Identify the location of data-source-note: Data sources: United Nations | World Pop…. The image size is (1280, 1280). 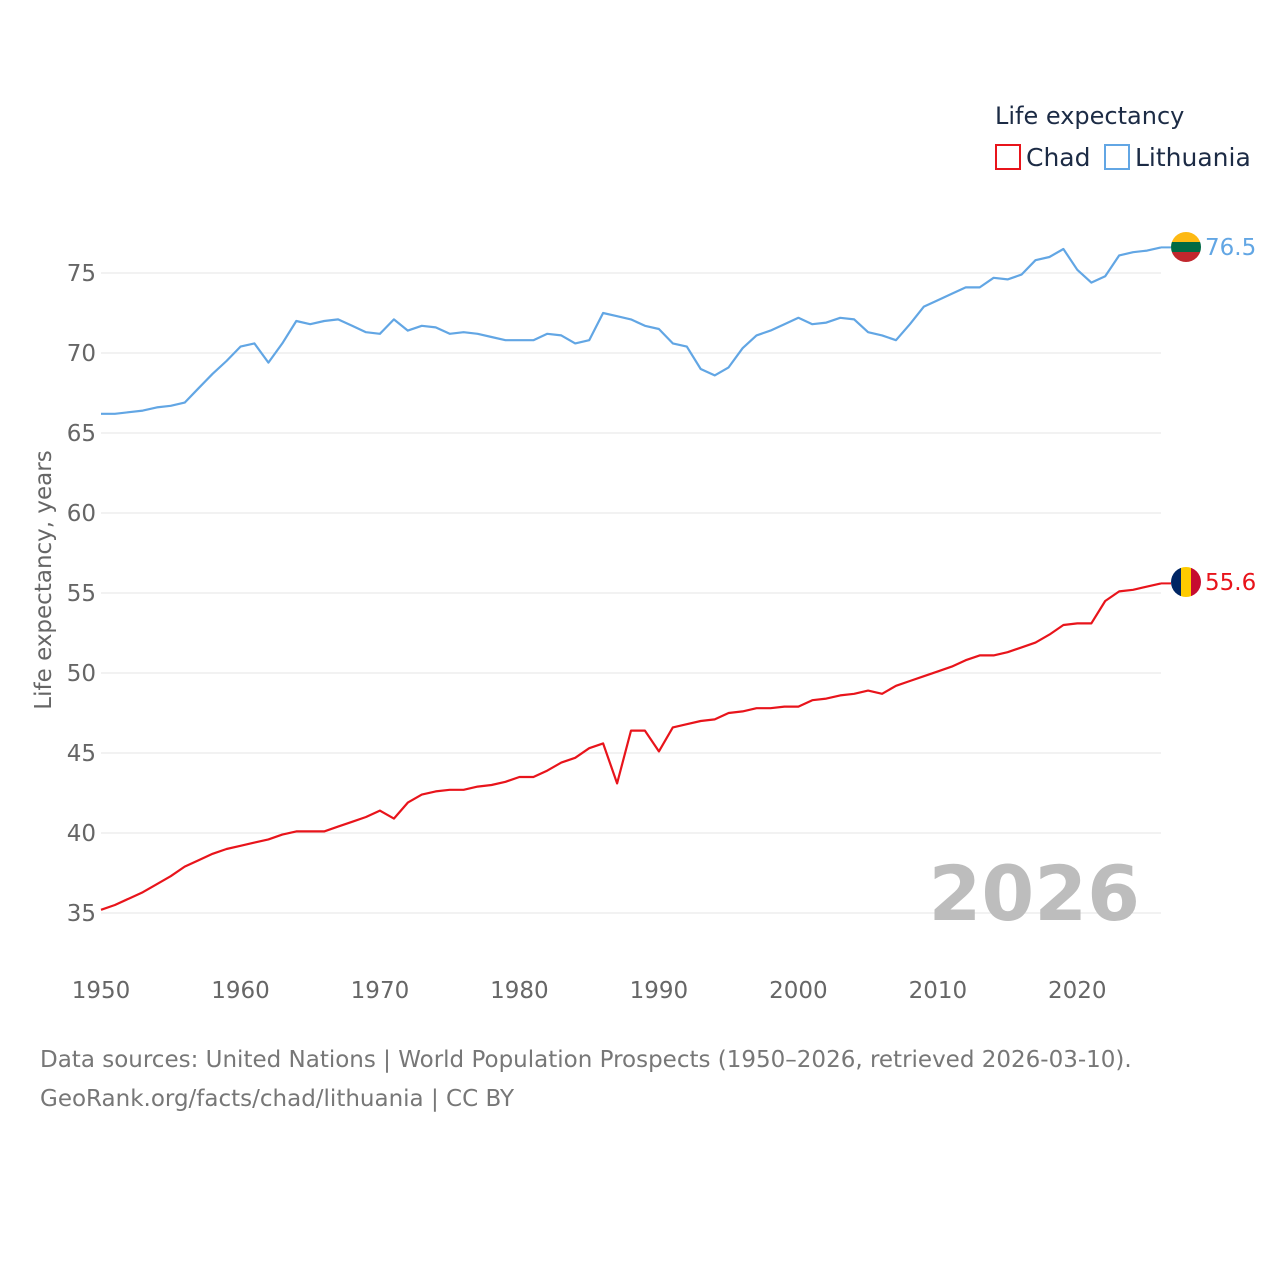
(586, 1060).